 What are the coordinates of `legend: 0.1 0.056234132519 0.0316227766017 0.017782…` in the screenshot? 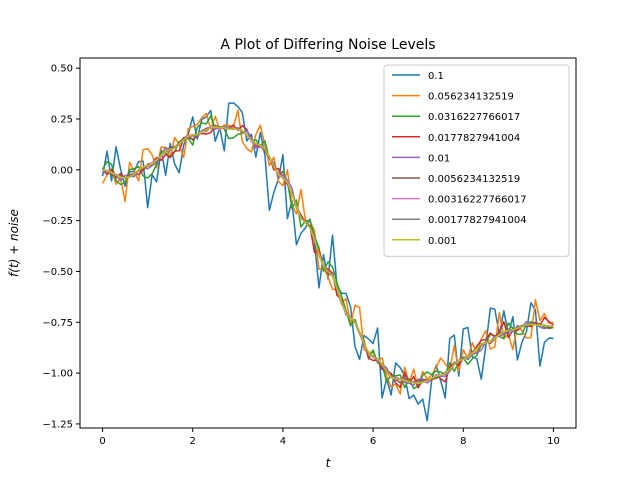 It's located at (476, 160).